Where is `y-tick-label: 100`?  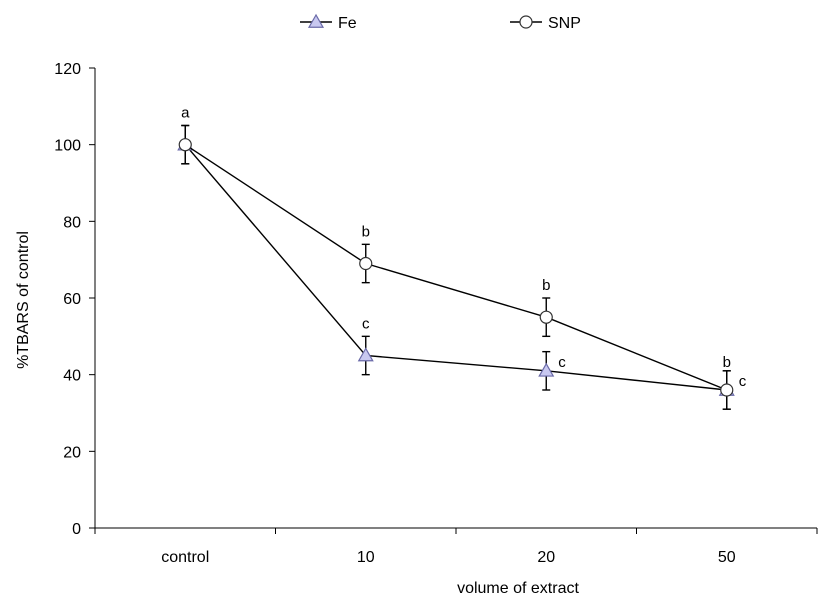 y-tick-label: 100 is located at coordinates (67, 146).